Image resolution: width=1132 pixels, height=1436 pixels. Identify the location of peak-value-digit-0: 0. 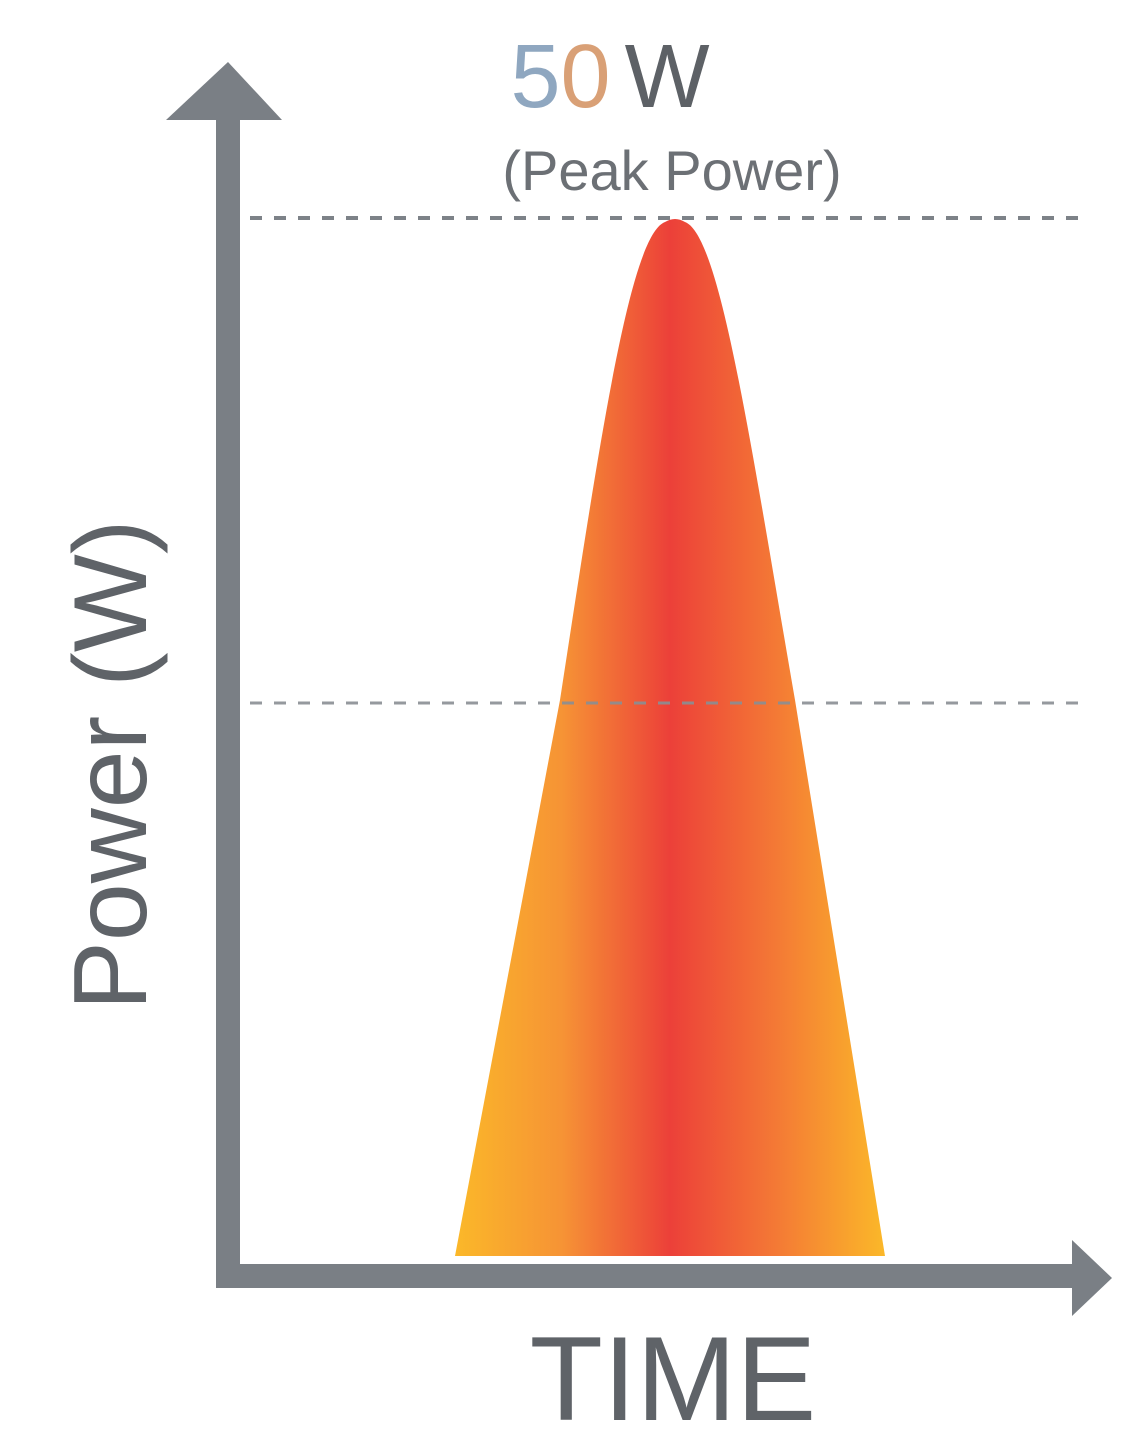
(586, 77).